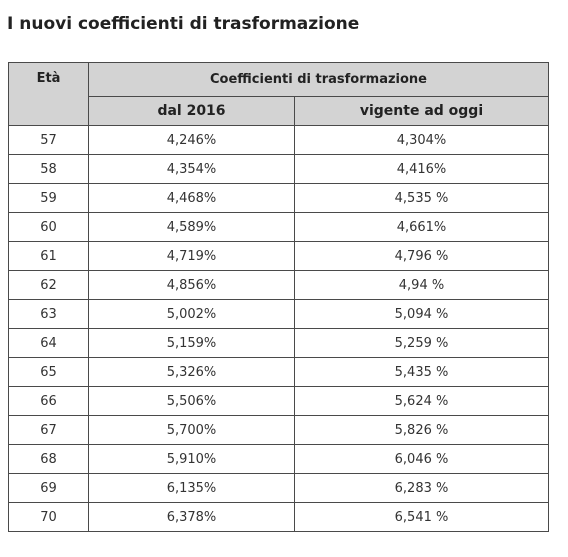 This screenshot has width=568, height=557. What do you see at coordinates (48, 430) in the screenshot?
I see `cell-eta: 67` at bounding box center [48, 430].